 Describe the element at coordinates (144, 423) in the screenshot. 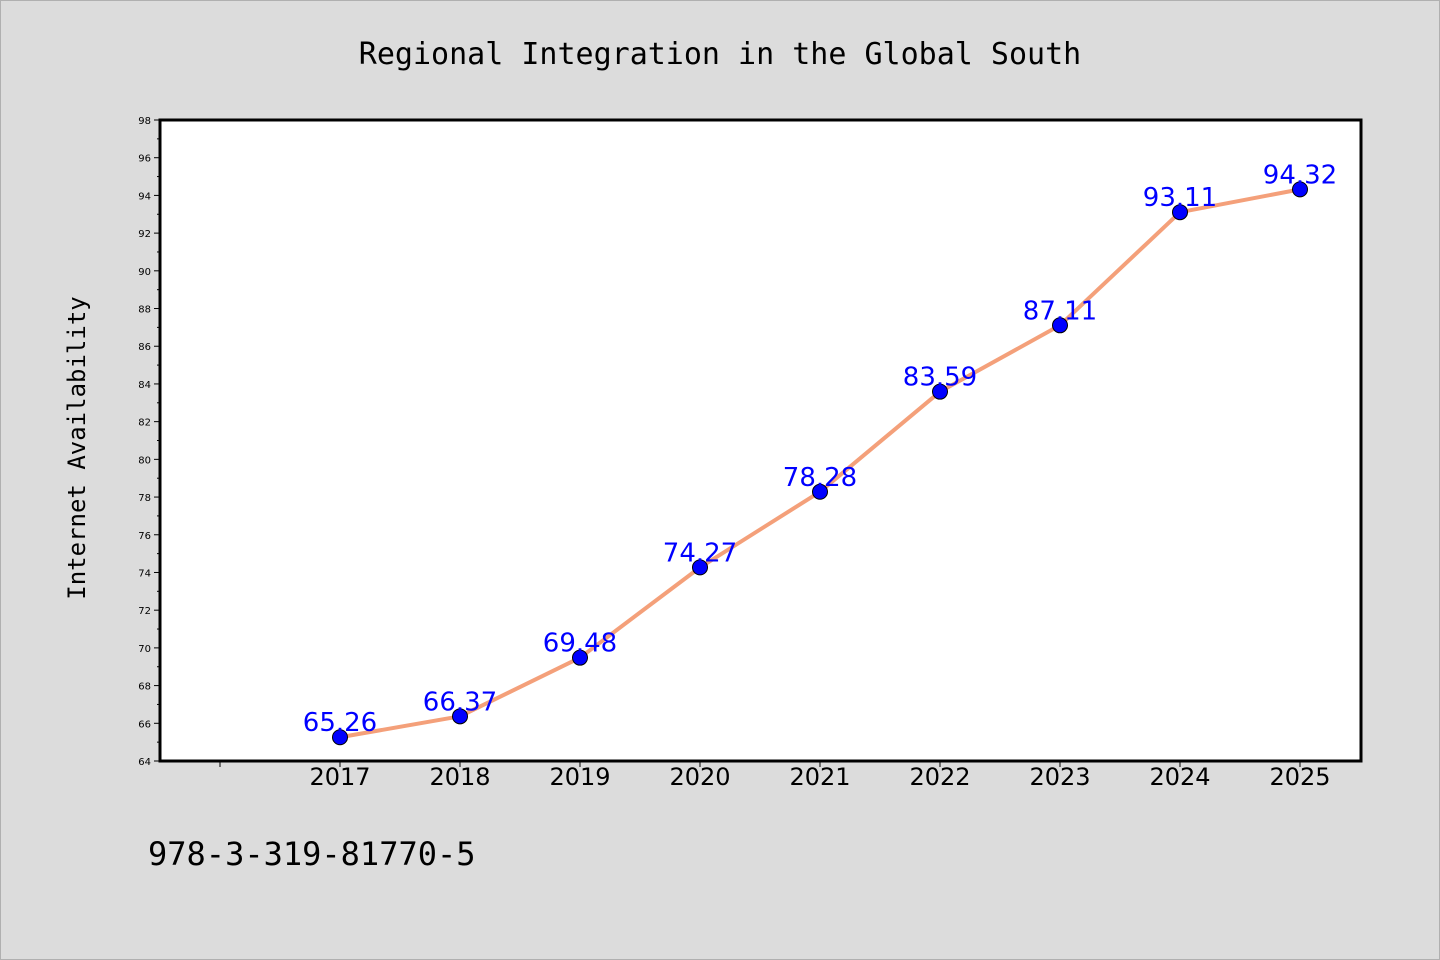

I see `y-tick-label: 82` at that location.